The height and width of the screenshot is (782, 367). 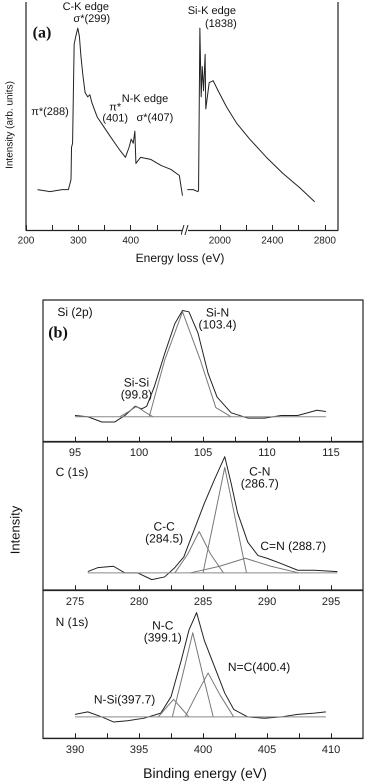 What do you see at coordinates (212, 11) in the screenshot?
I see `annotation: Si-K edge` at bounding box center [212, 11].